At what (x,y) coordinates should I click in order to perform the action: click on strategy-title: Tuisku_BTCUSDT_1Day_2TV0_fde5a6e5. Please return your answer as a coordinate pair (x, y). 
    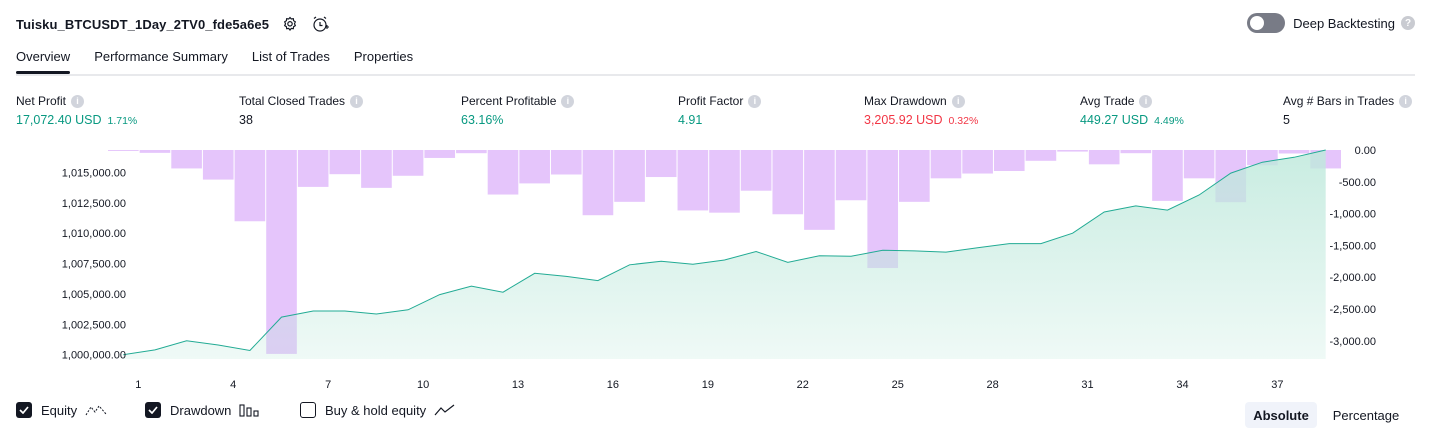
    Looking at the image, I should click on (143, 24).